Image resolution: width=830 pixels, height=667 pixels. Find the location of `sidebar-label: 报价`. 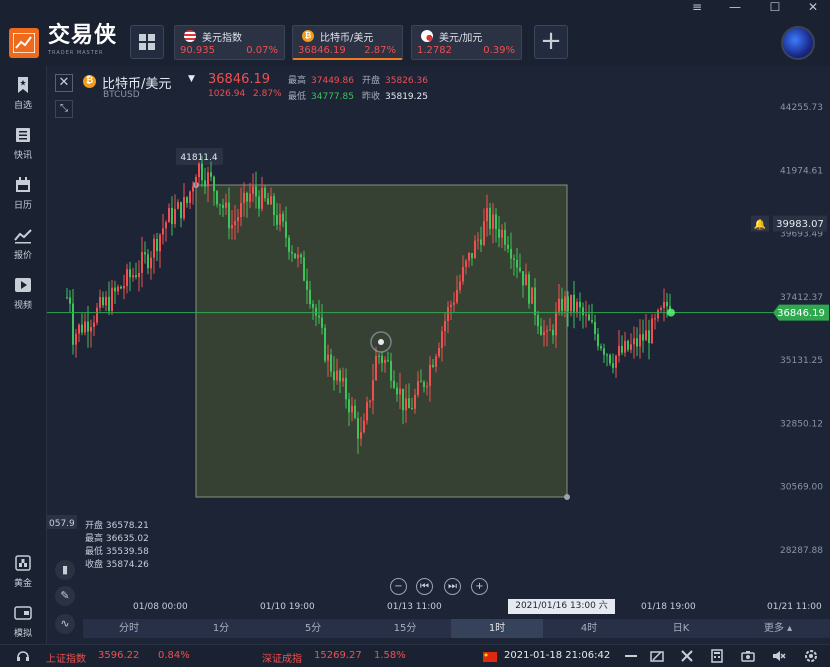

sidebar-label: 报价 is located at coordinates (22, 256).